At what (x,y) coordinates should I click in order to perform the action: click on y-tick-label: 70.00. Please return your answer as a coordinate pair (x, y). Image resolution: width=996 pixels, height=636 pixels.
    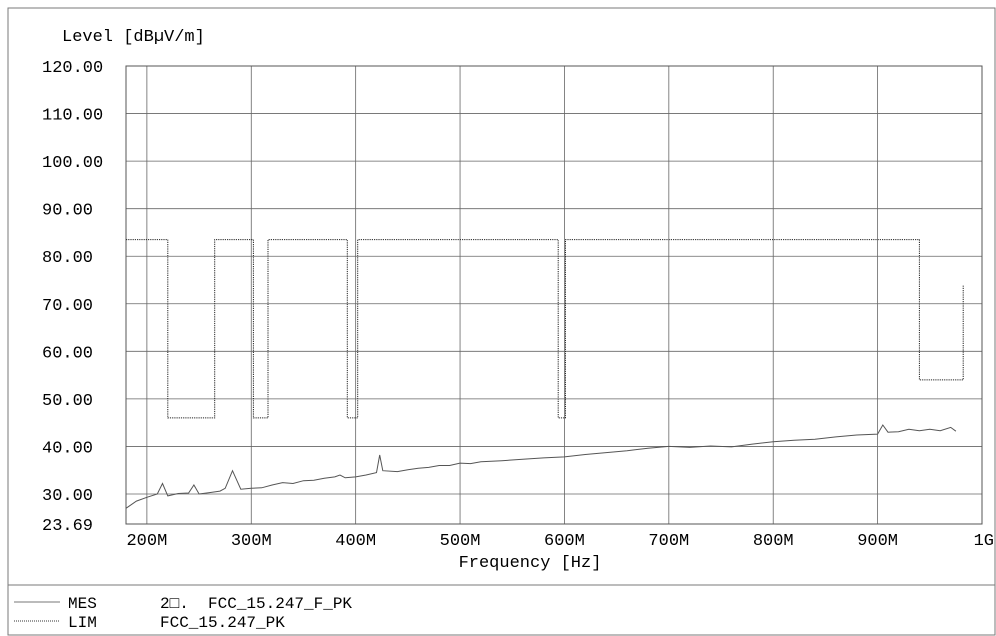
    Looking at the image, I should click on (67, 306).